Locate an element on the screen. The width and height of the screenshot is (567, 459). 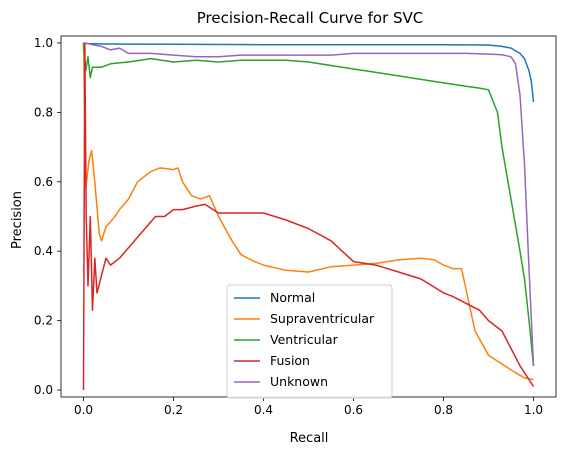
x-tick-label: 0.0 is located at coordinates (83, 410).